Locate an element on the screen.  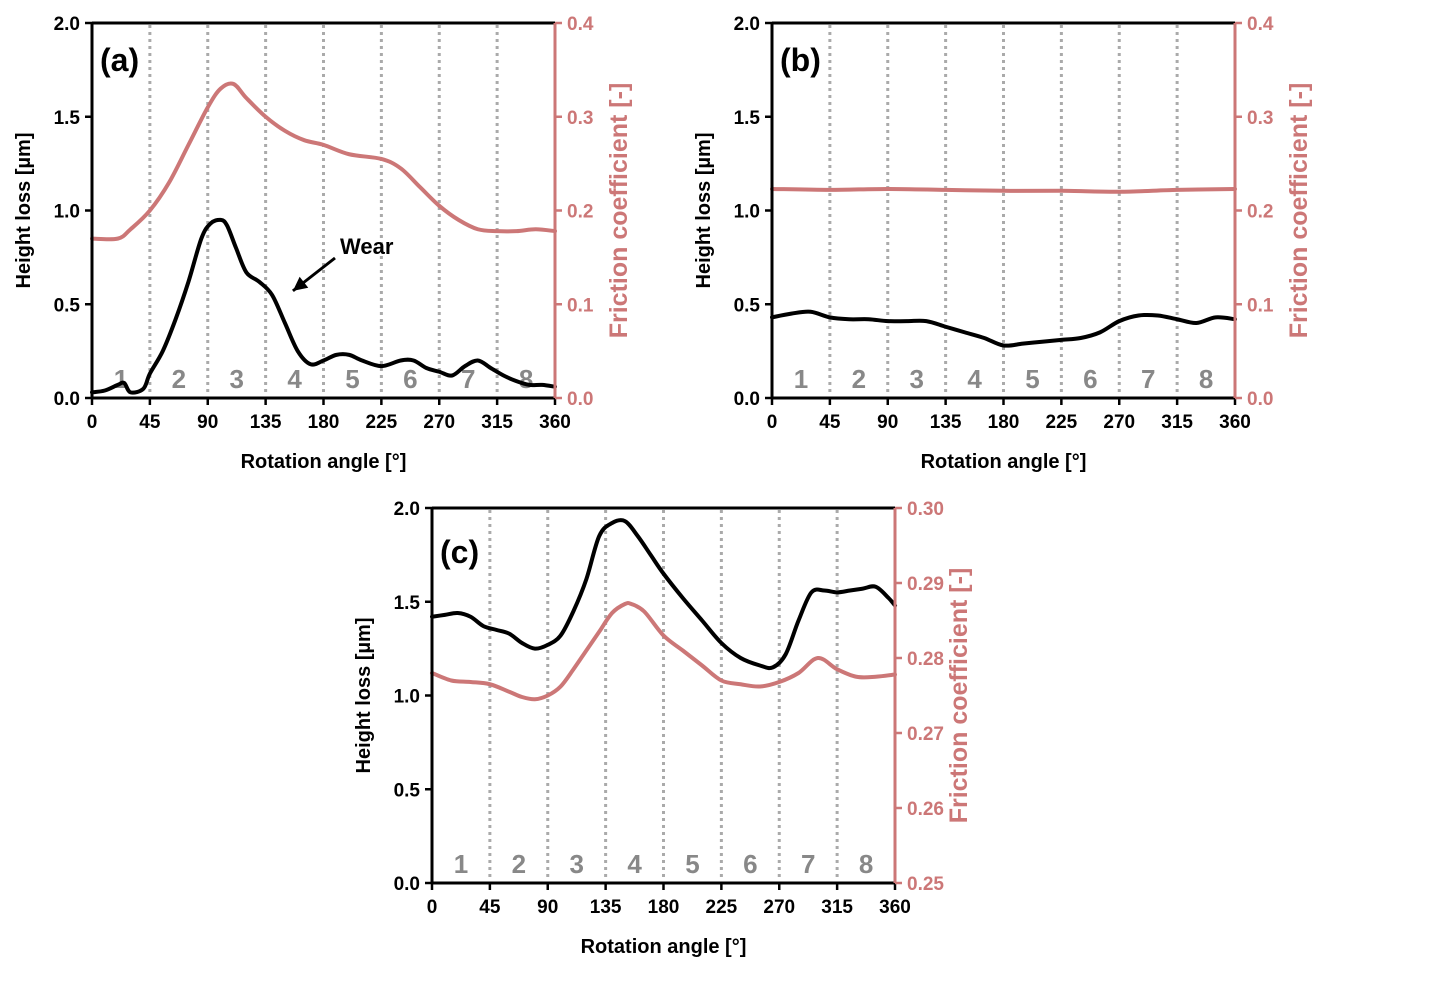
panel-label: (a) is located at coordinates (119, 60).